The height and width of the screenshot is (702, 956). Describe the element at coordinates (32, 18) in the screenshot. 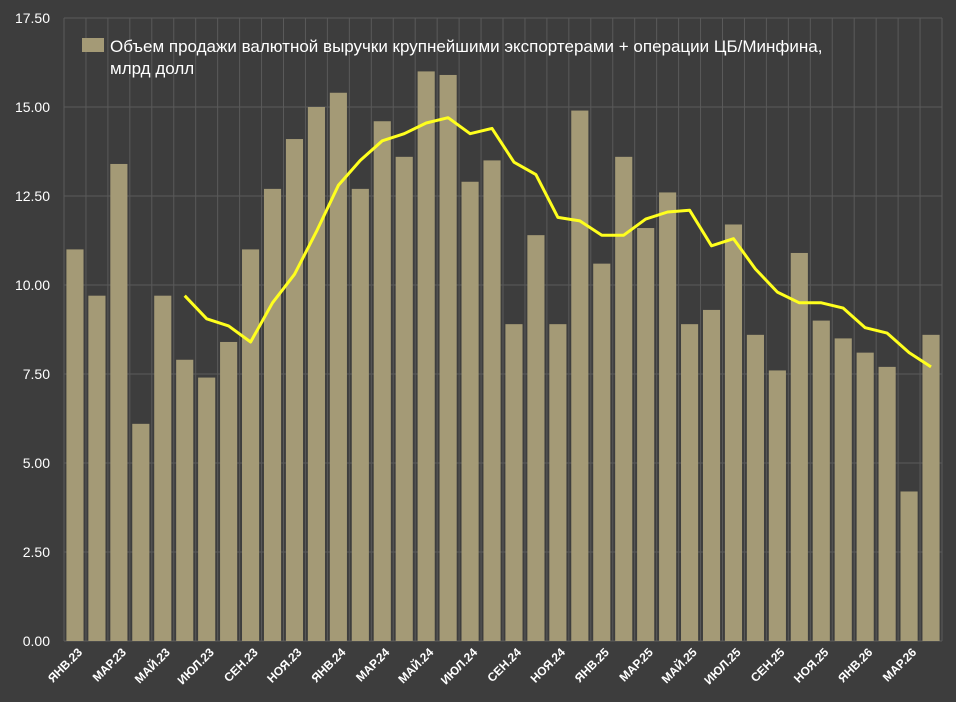

I see `y-tick-label: 17.50` at that location.